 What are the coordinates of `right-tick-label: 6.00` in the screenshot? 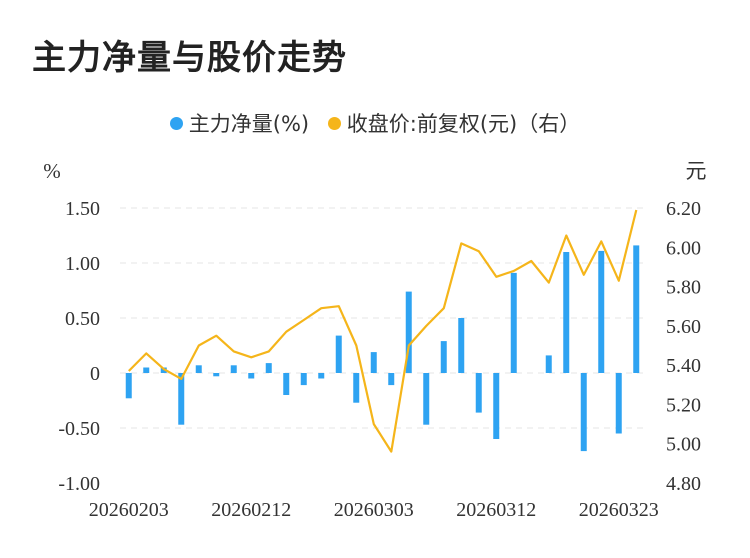 It's located at (683, 248).